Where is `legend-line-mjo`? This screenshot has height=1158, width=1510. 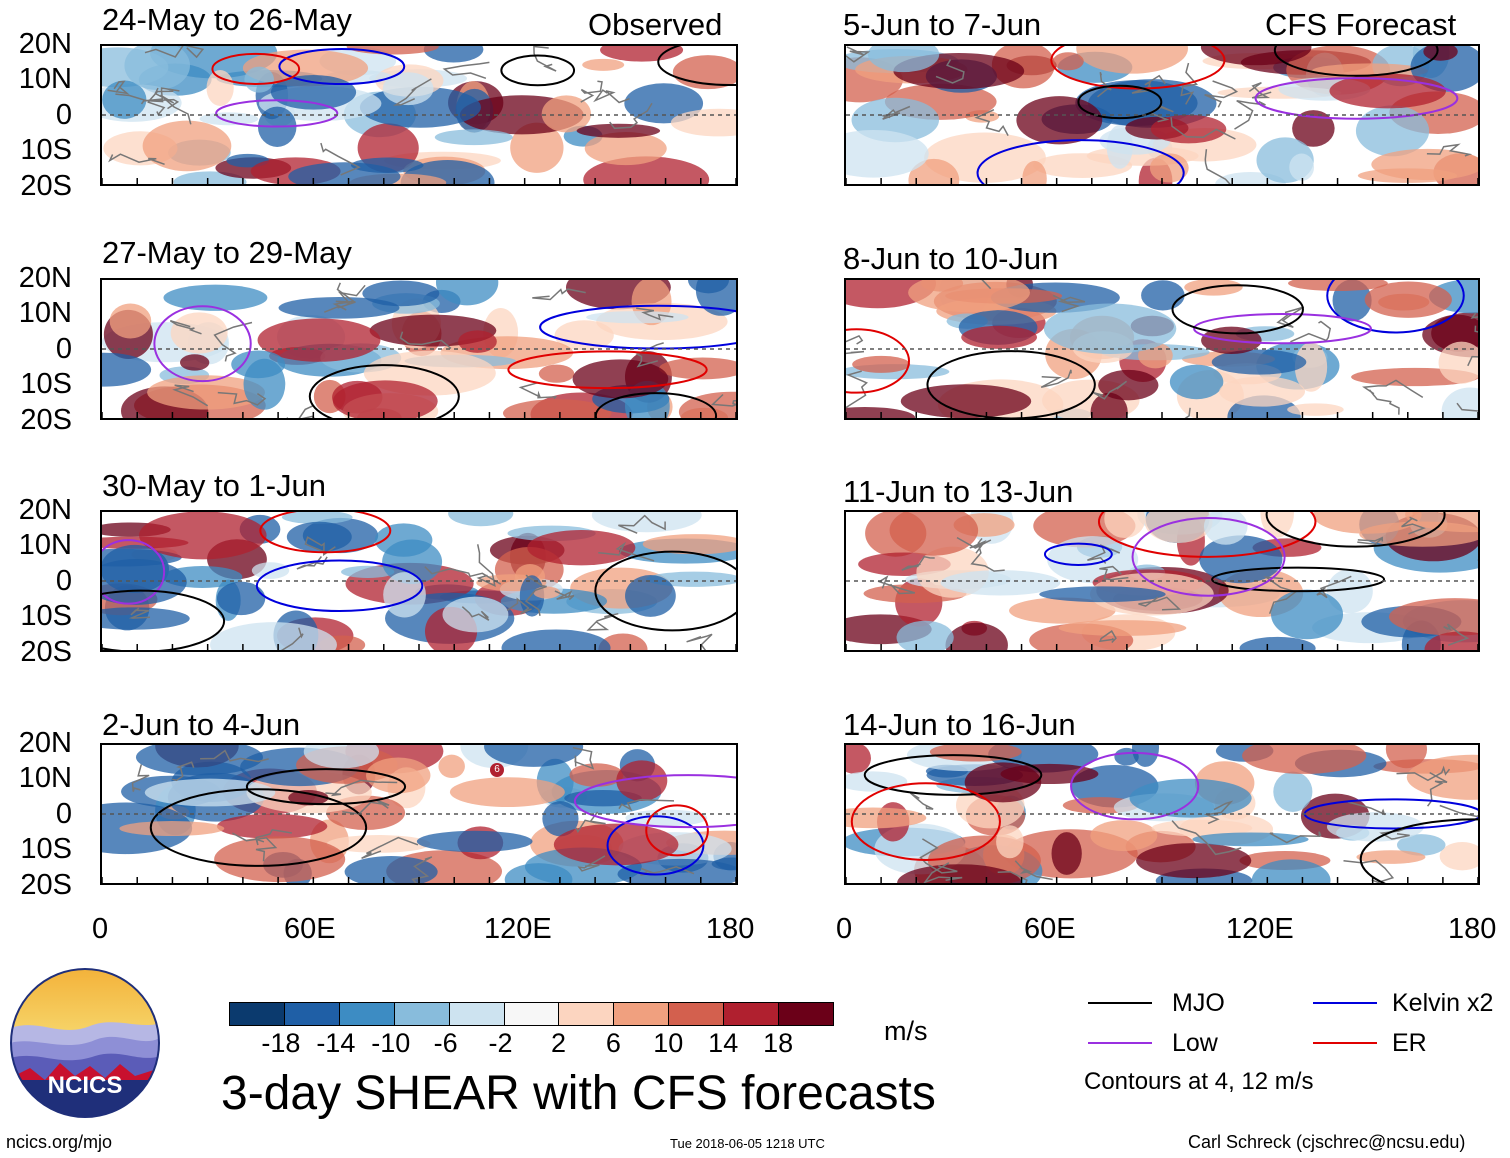 legend-line-mjo is located at coordinates (1120, 1003).